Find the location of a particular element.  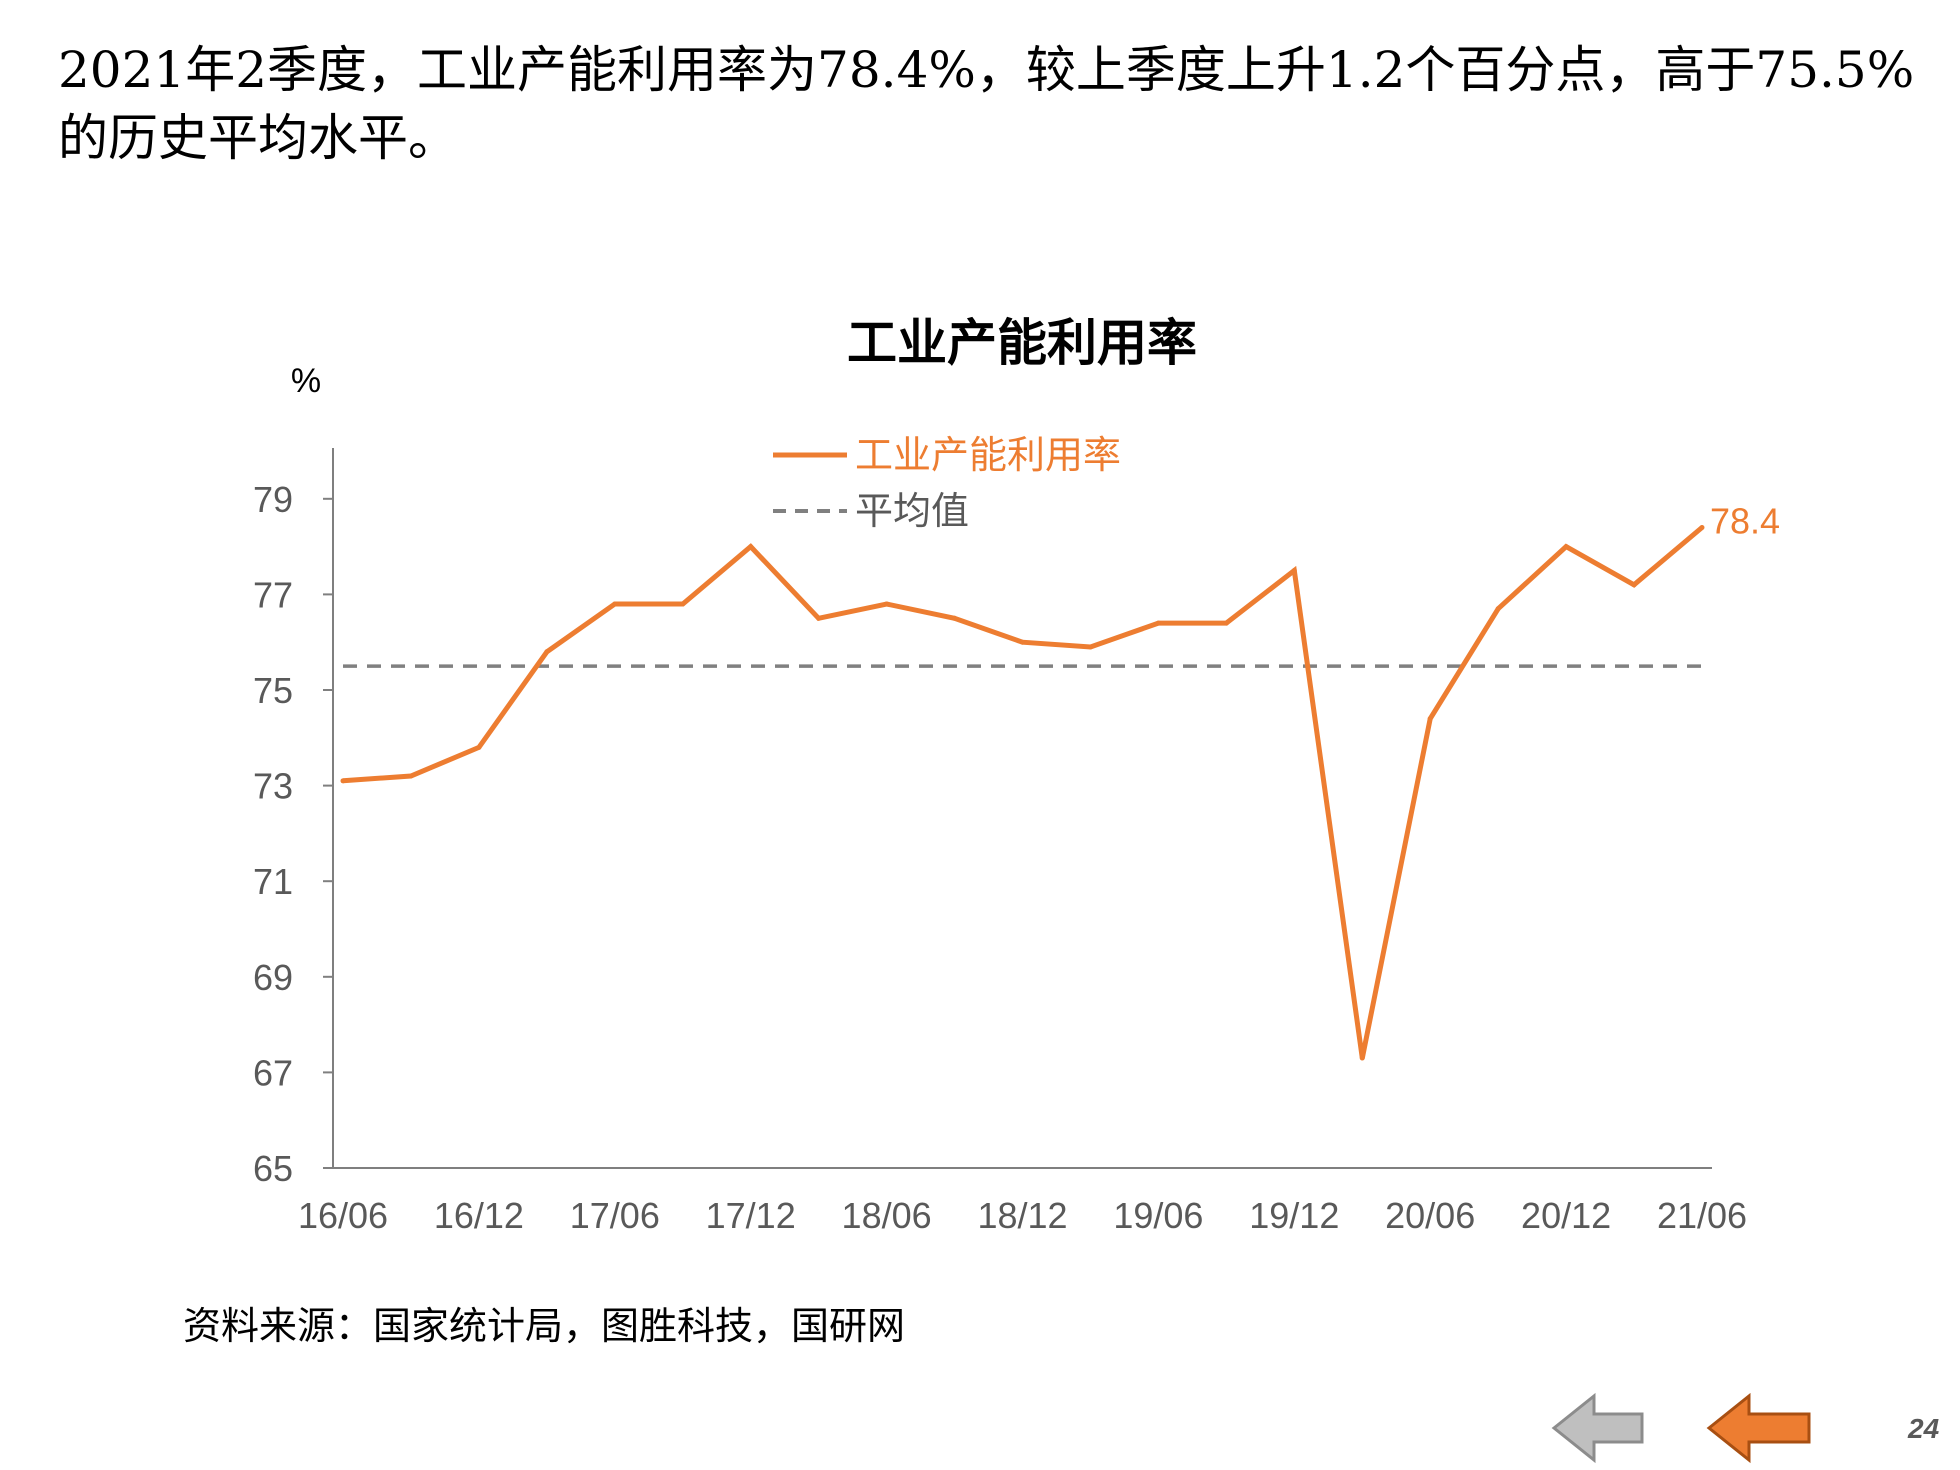

y-tick-label: 79 is located at coordinates (273, 499).